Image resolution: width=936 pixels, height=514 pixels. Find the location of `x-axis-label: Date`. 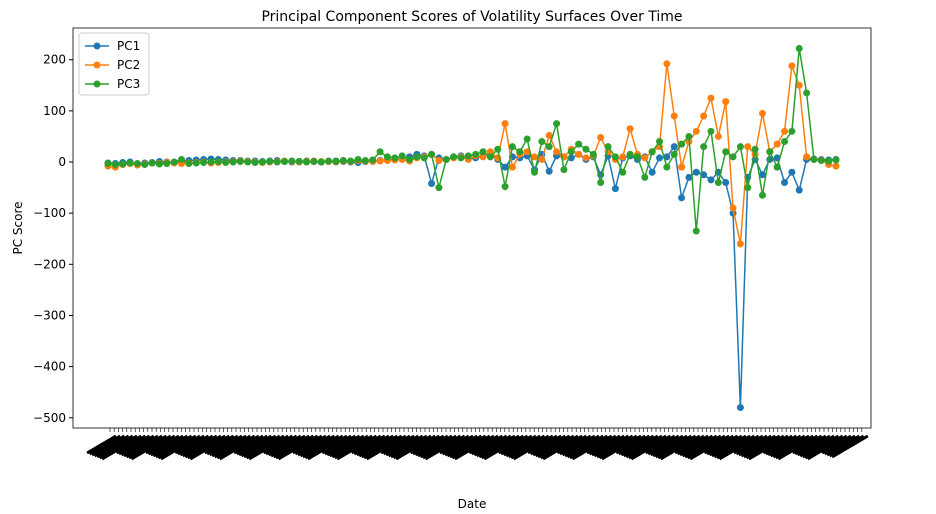

x-axis-label: Date is located at coordinates (472, 503).